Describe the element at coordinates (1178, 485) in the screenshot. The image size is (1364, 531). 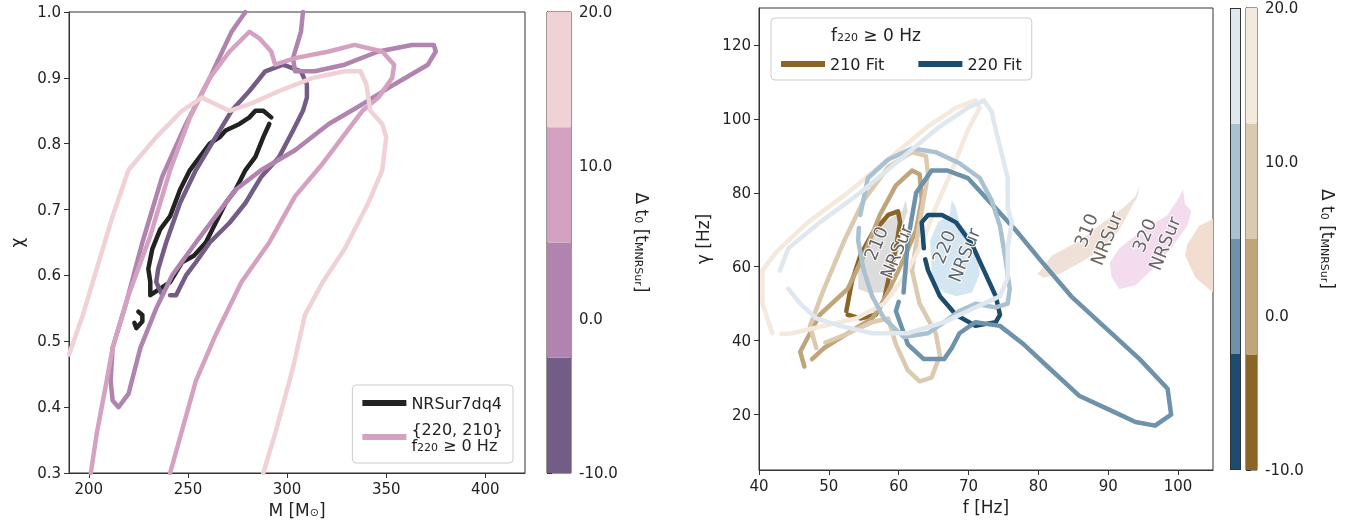
I see `x-tick-label: 100` at that location.